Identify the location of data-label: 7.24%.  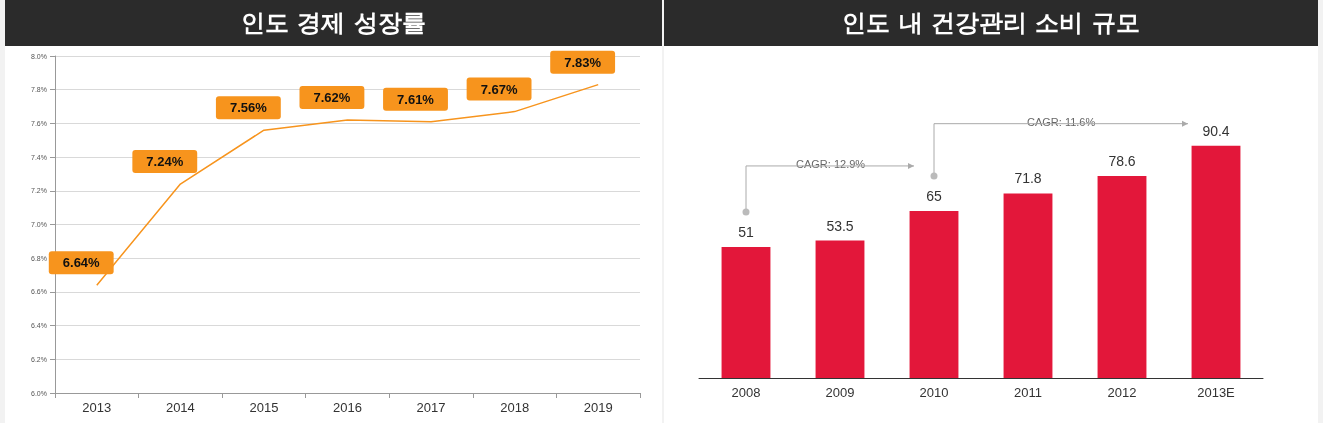
(165, 162).